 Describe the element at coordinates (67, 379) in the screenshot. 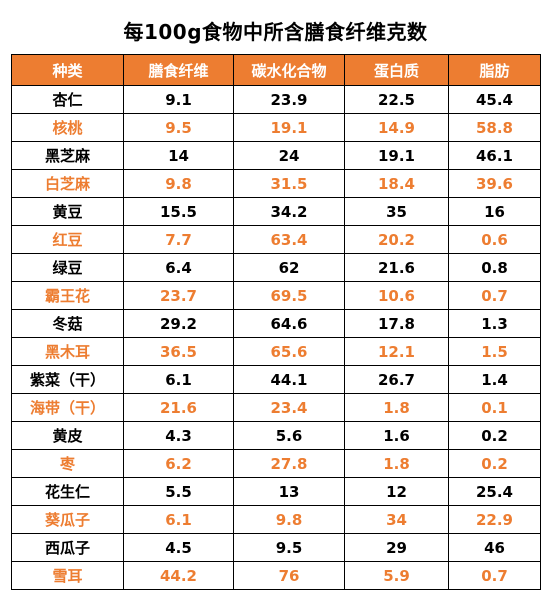

I see `cell-category: 紫菜（干）` at that location.